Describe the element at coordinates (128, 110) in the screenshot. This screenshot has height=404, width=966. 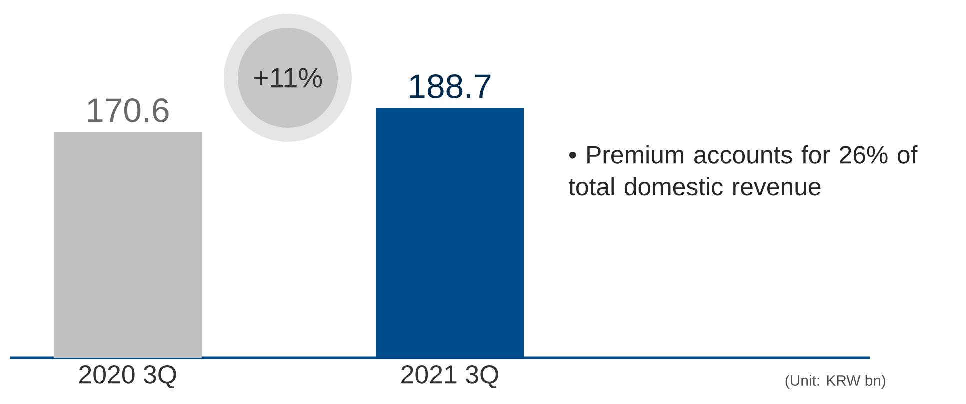
I see `data-label: 170.6` at that location.